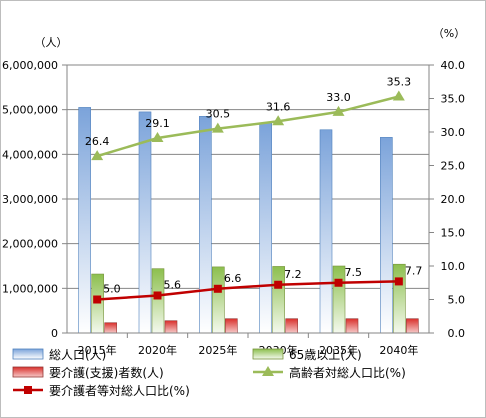  What do you see at coordinates (453, 132) in the screenshot?
I see `y-right-tick-label: 30.0` at bounding box center [453, 132].